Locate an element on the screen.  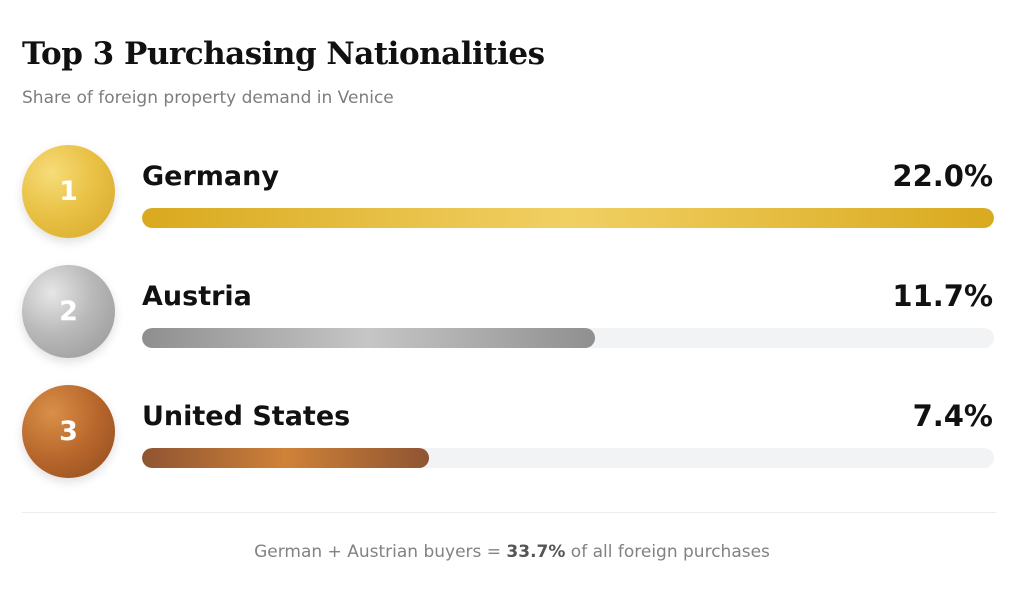
divider is located at coordinates (509, 512).